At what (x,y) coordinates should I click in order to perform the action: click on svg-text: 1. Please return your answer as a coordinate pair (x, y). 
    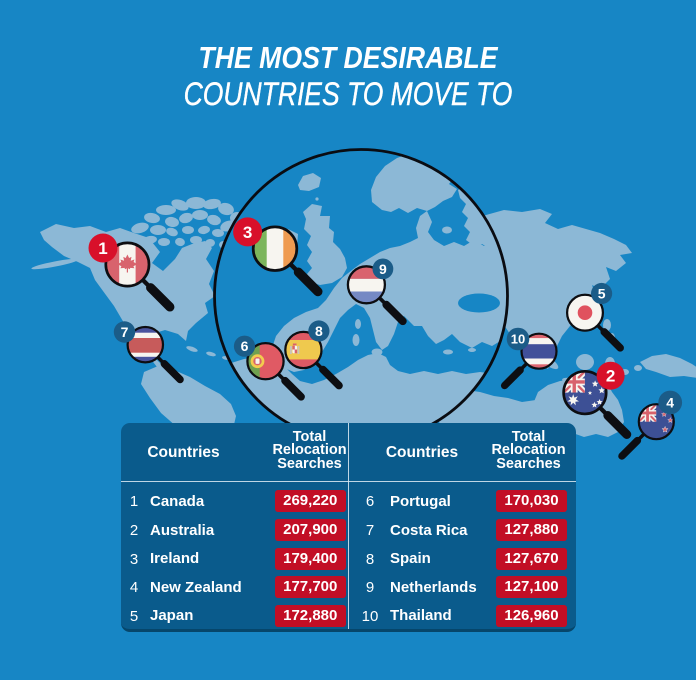
    Looking at the image, I should click on (102, 248).